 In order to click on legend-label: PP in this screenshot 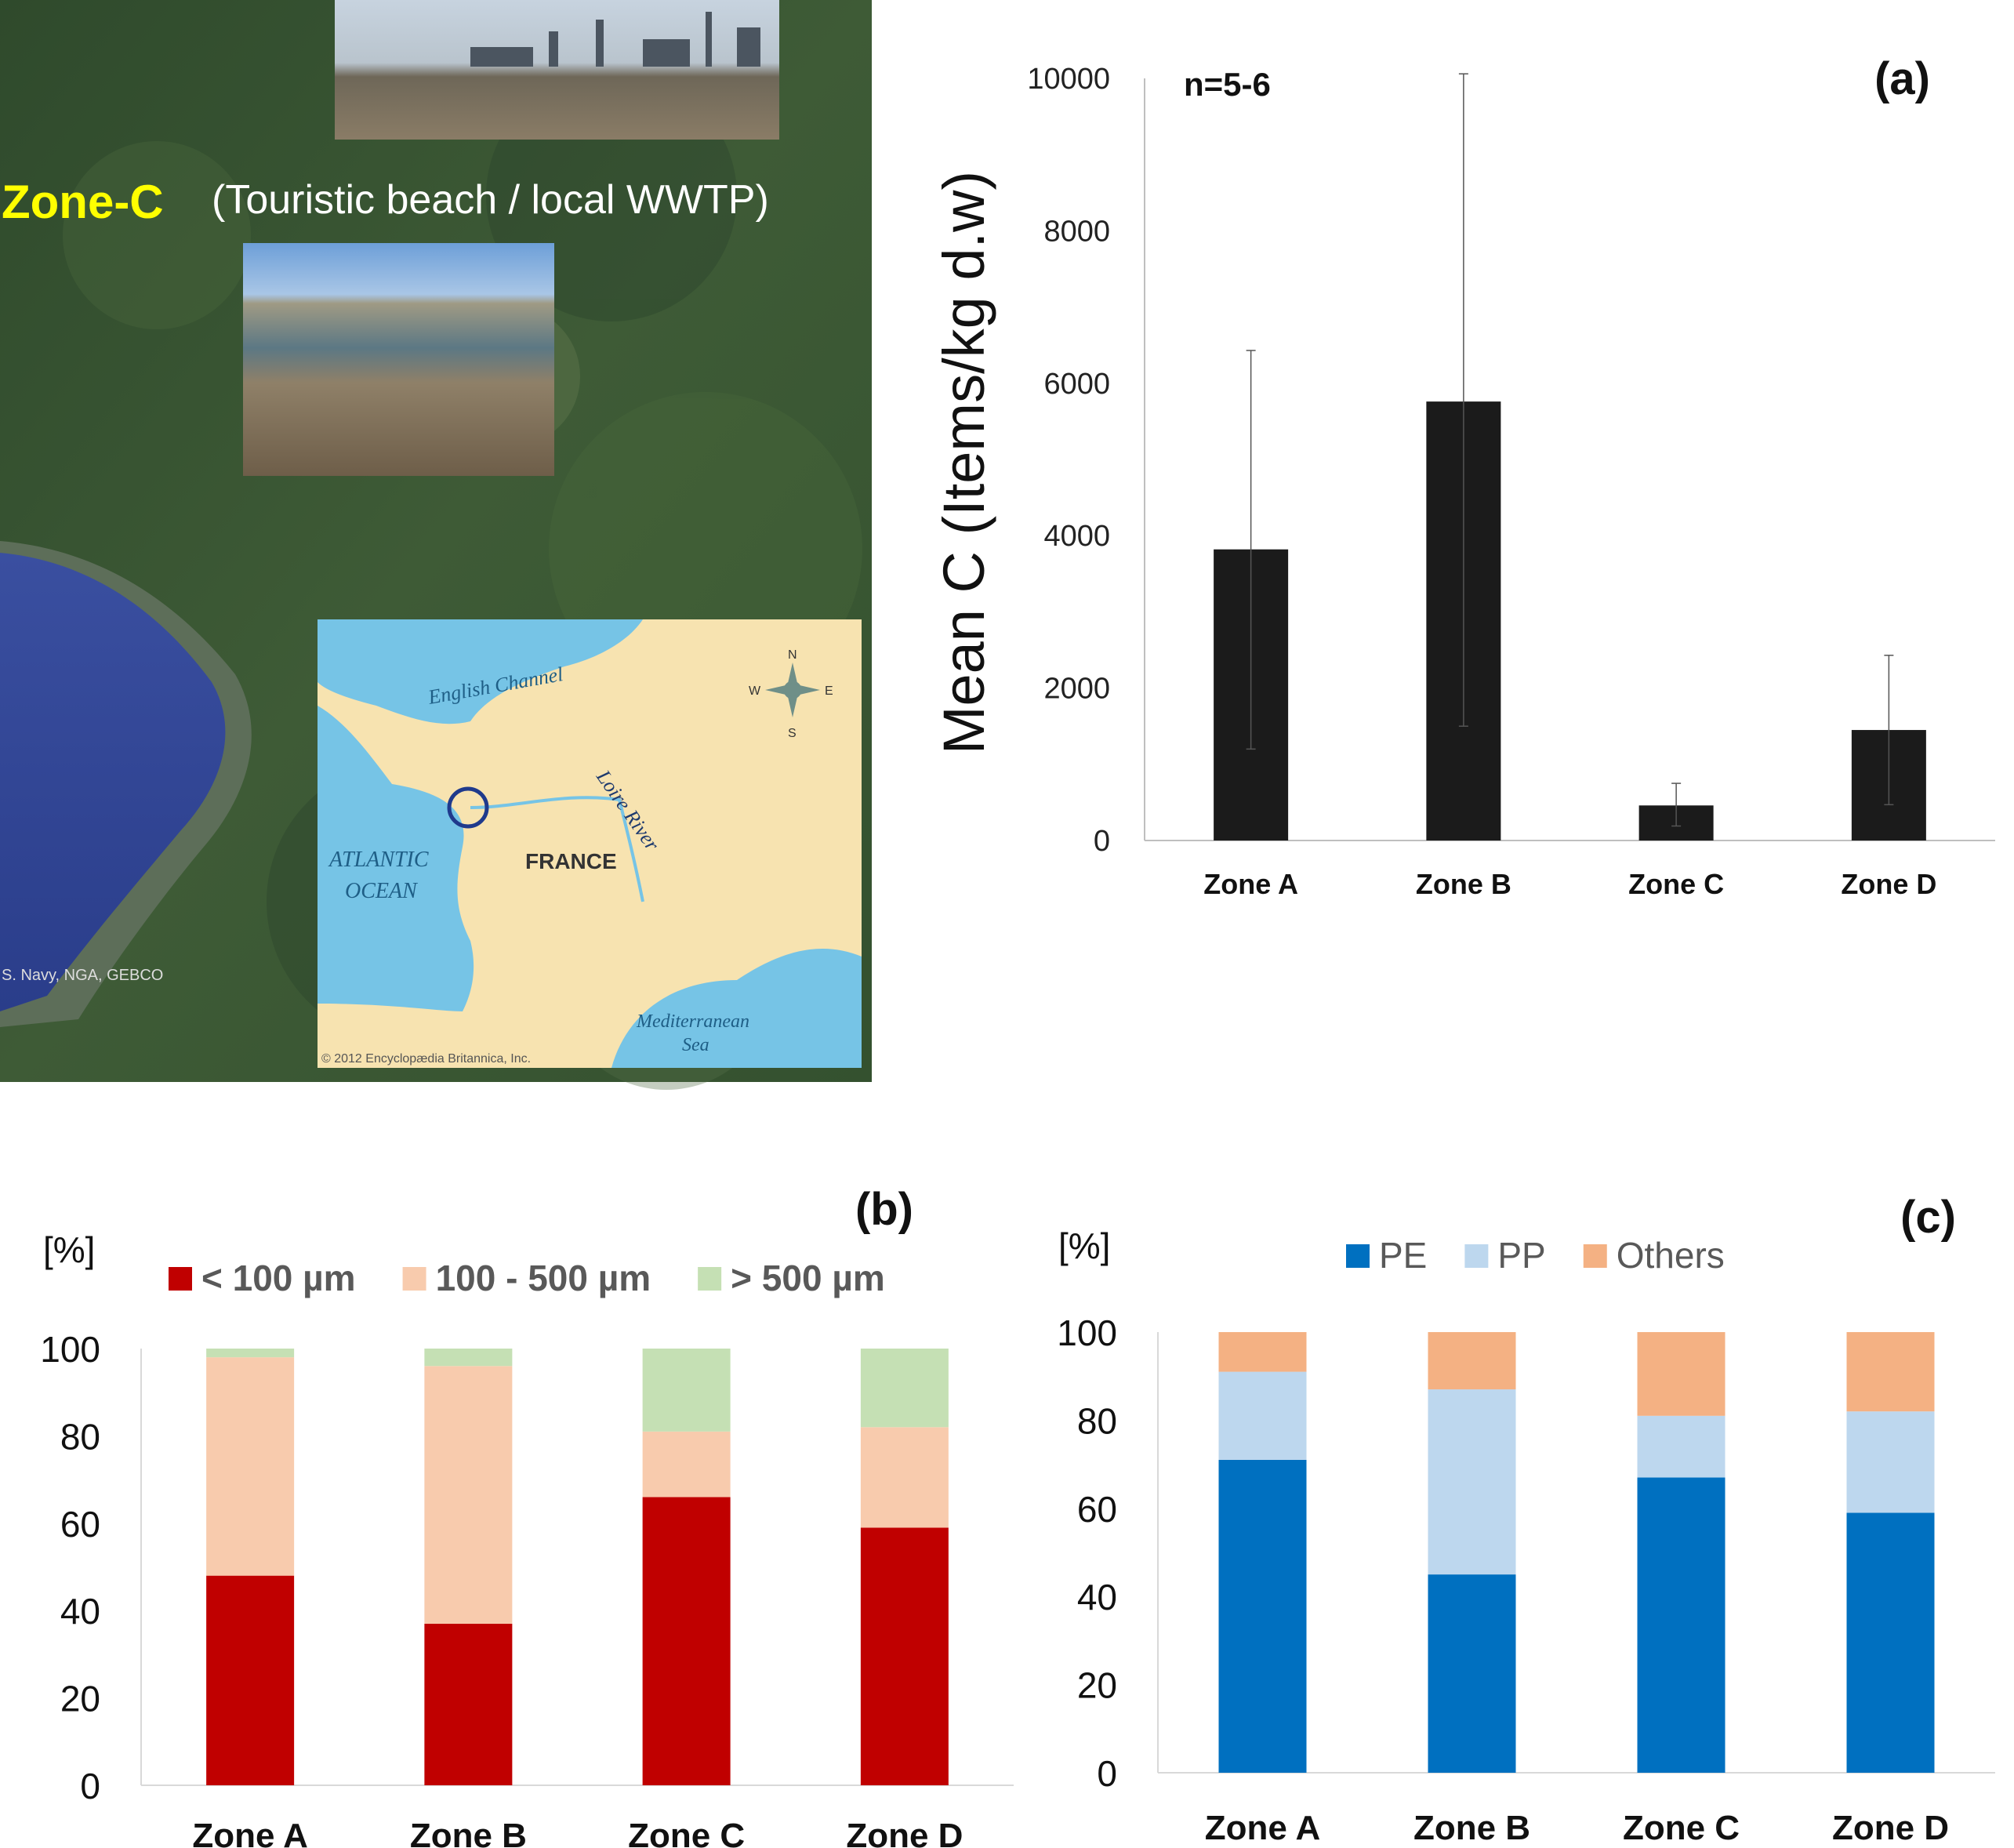, I will do `click(1521, 1255)`.